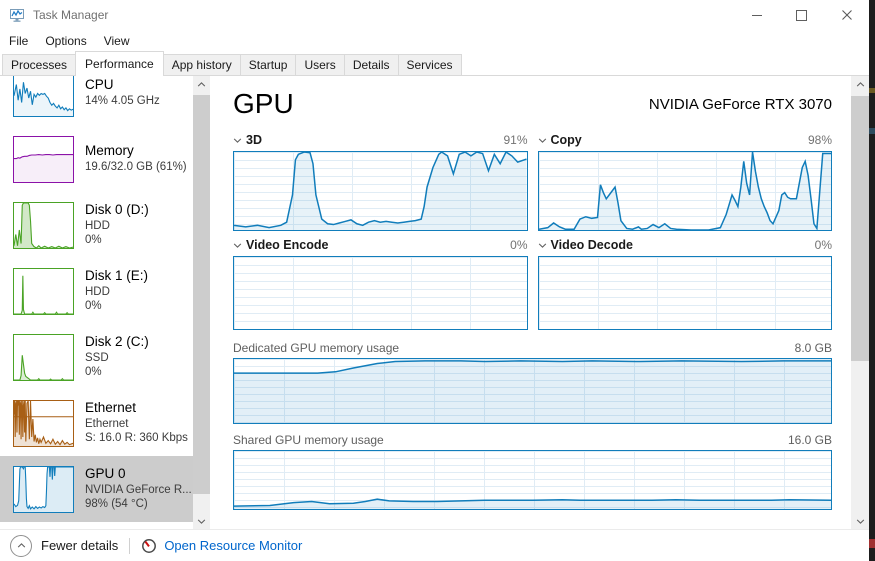  I want to click on chart-header-video-encode: Video Encode 0%, so click(380, 245).